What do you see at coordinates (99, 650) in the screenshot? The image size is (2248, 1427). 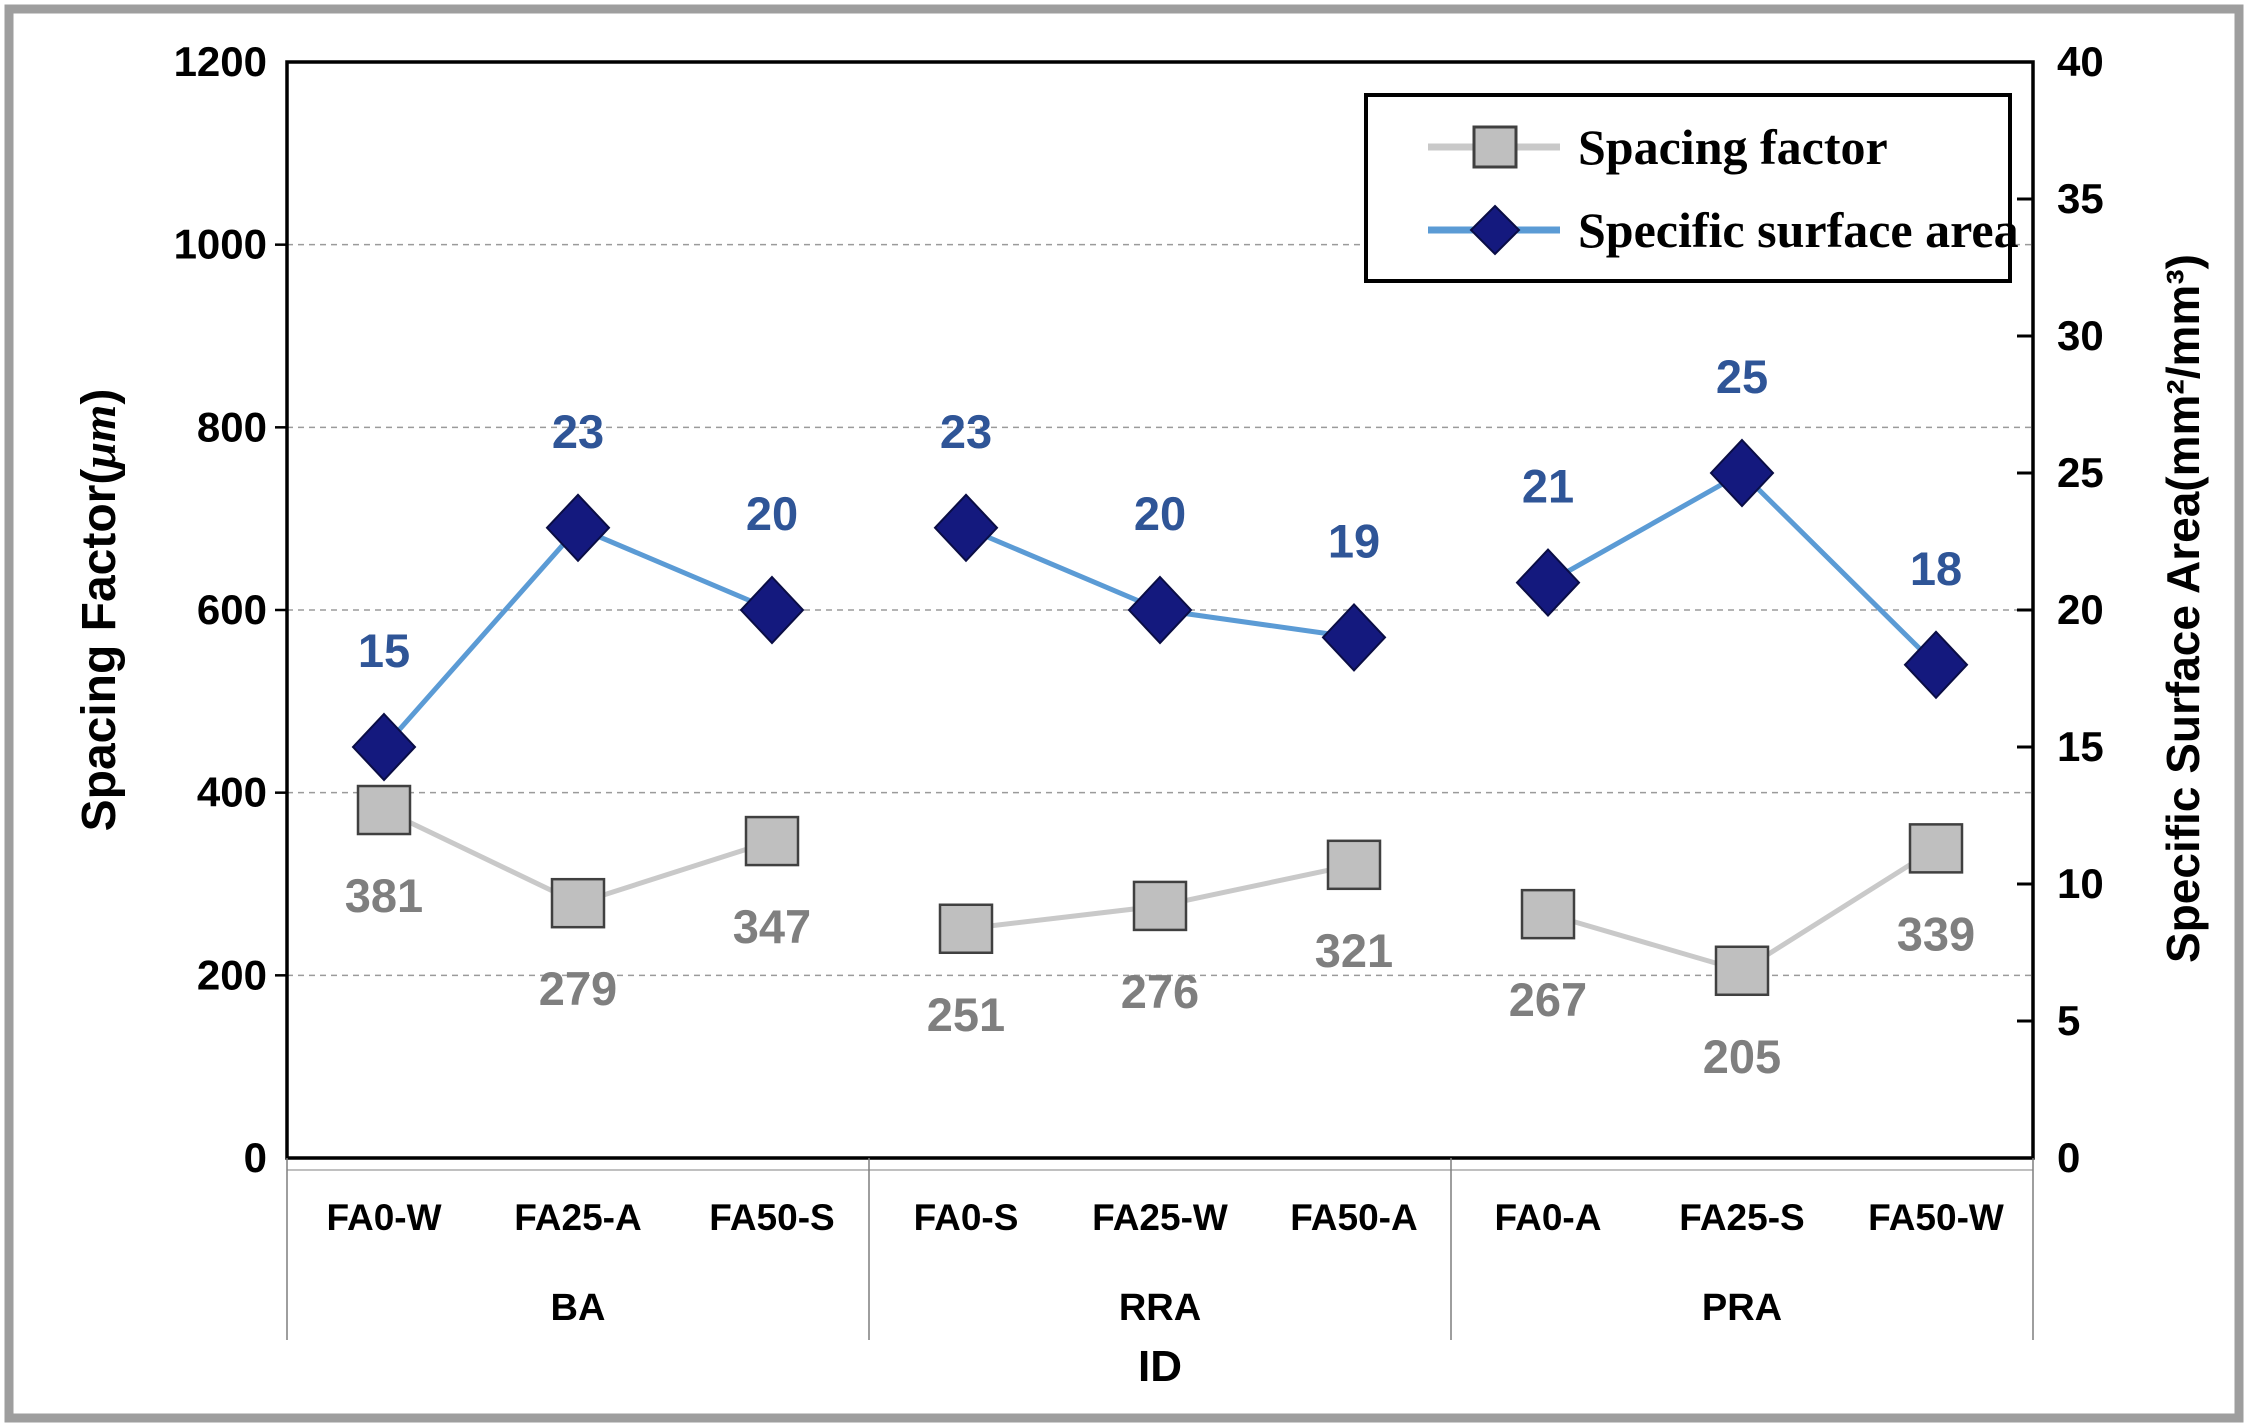 I see `left-axis-title-prefix: Spacing Factor(` at bounding box center [99, 650].